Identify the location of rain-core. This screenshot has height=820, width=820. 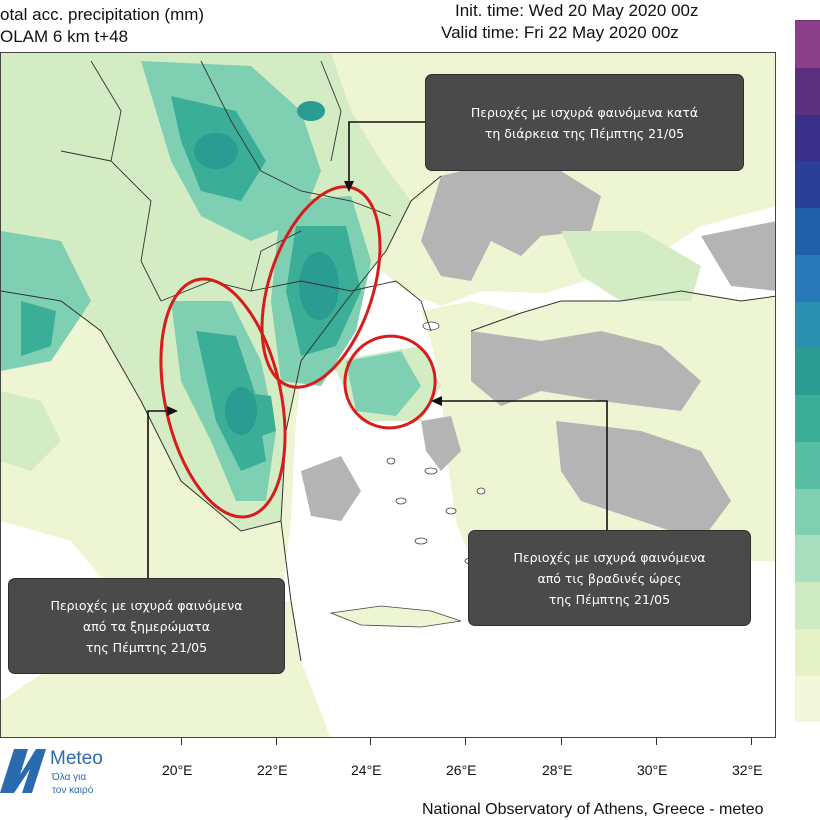
(266, 268).